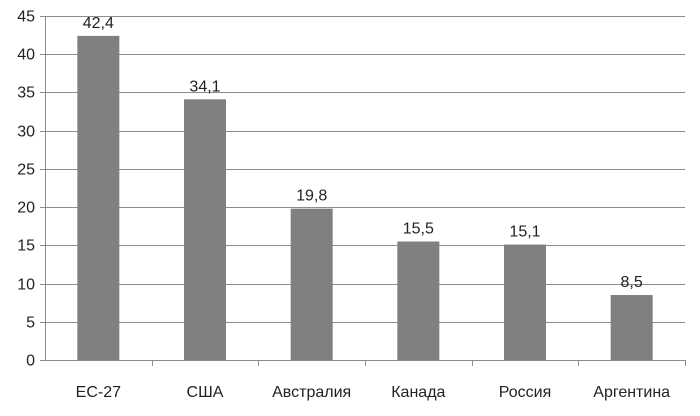 Image resolution: width=700 pixels, height=416 pixels. What do you see at coordinates (525, 392) in the screenshot?
I see `x-tick-label: Россия` at bounding box center [525, 392].